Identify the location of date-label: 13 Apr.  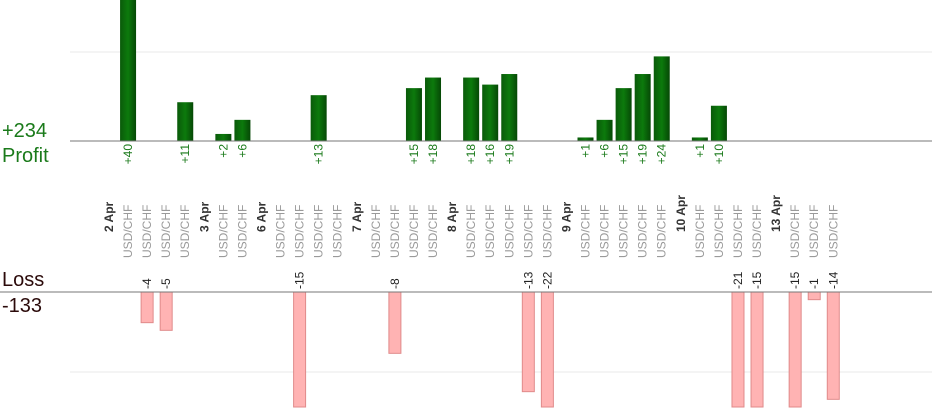
(776, 213).